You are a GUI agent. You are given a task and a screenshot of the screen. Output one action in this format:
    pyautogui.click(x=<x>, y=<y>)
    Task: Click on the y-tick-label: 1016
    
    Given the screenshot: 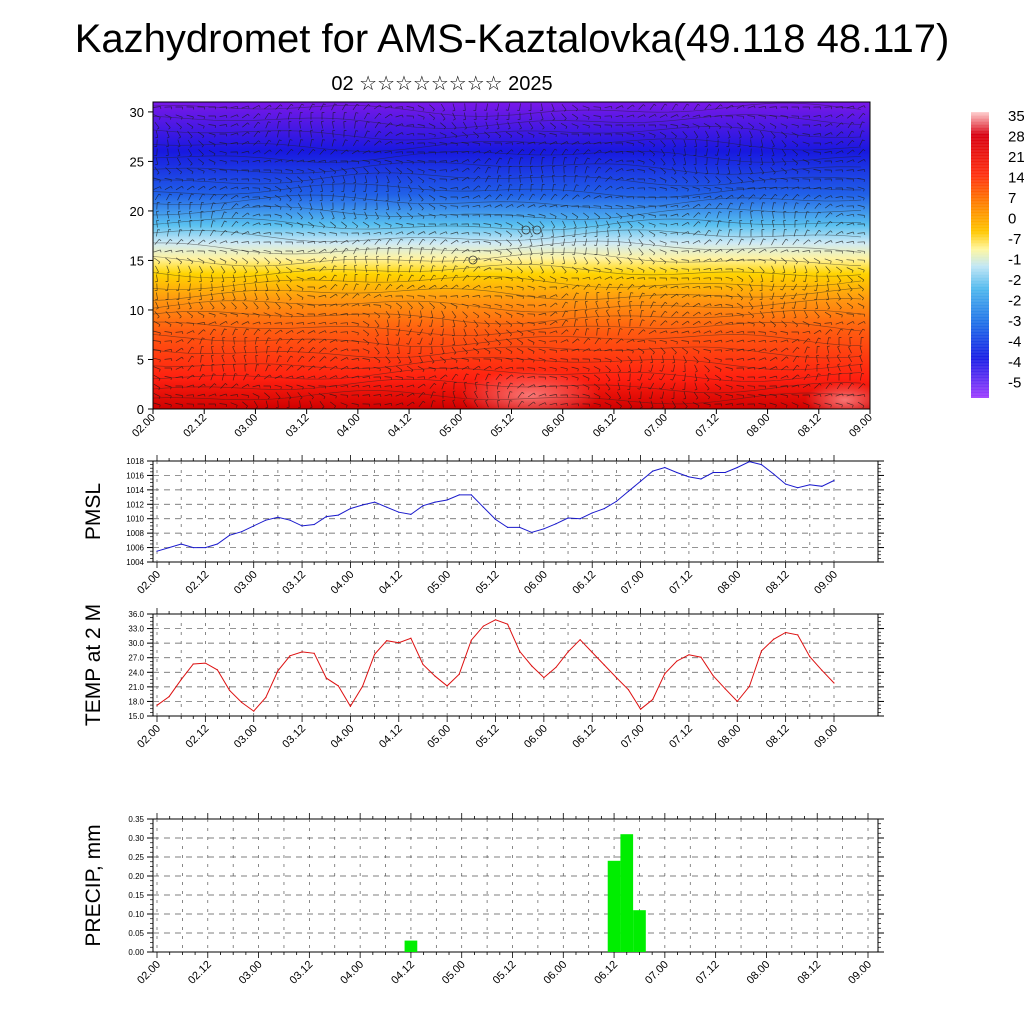 What is the action you would take?
    pyautogui.click(x=135, y=475)
    